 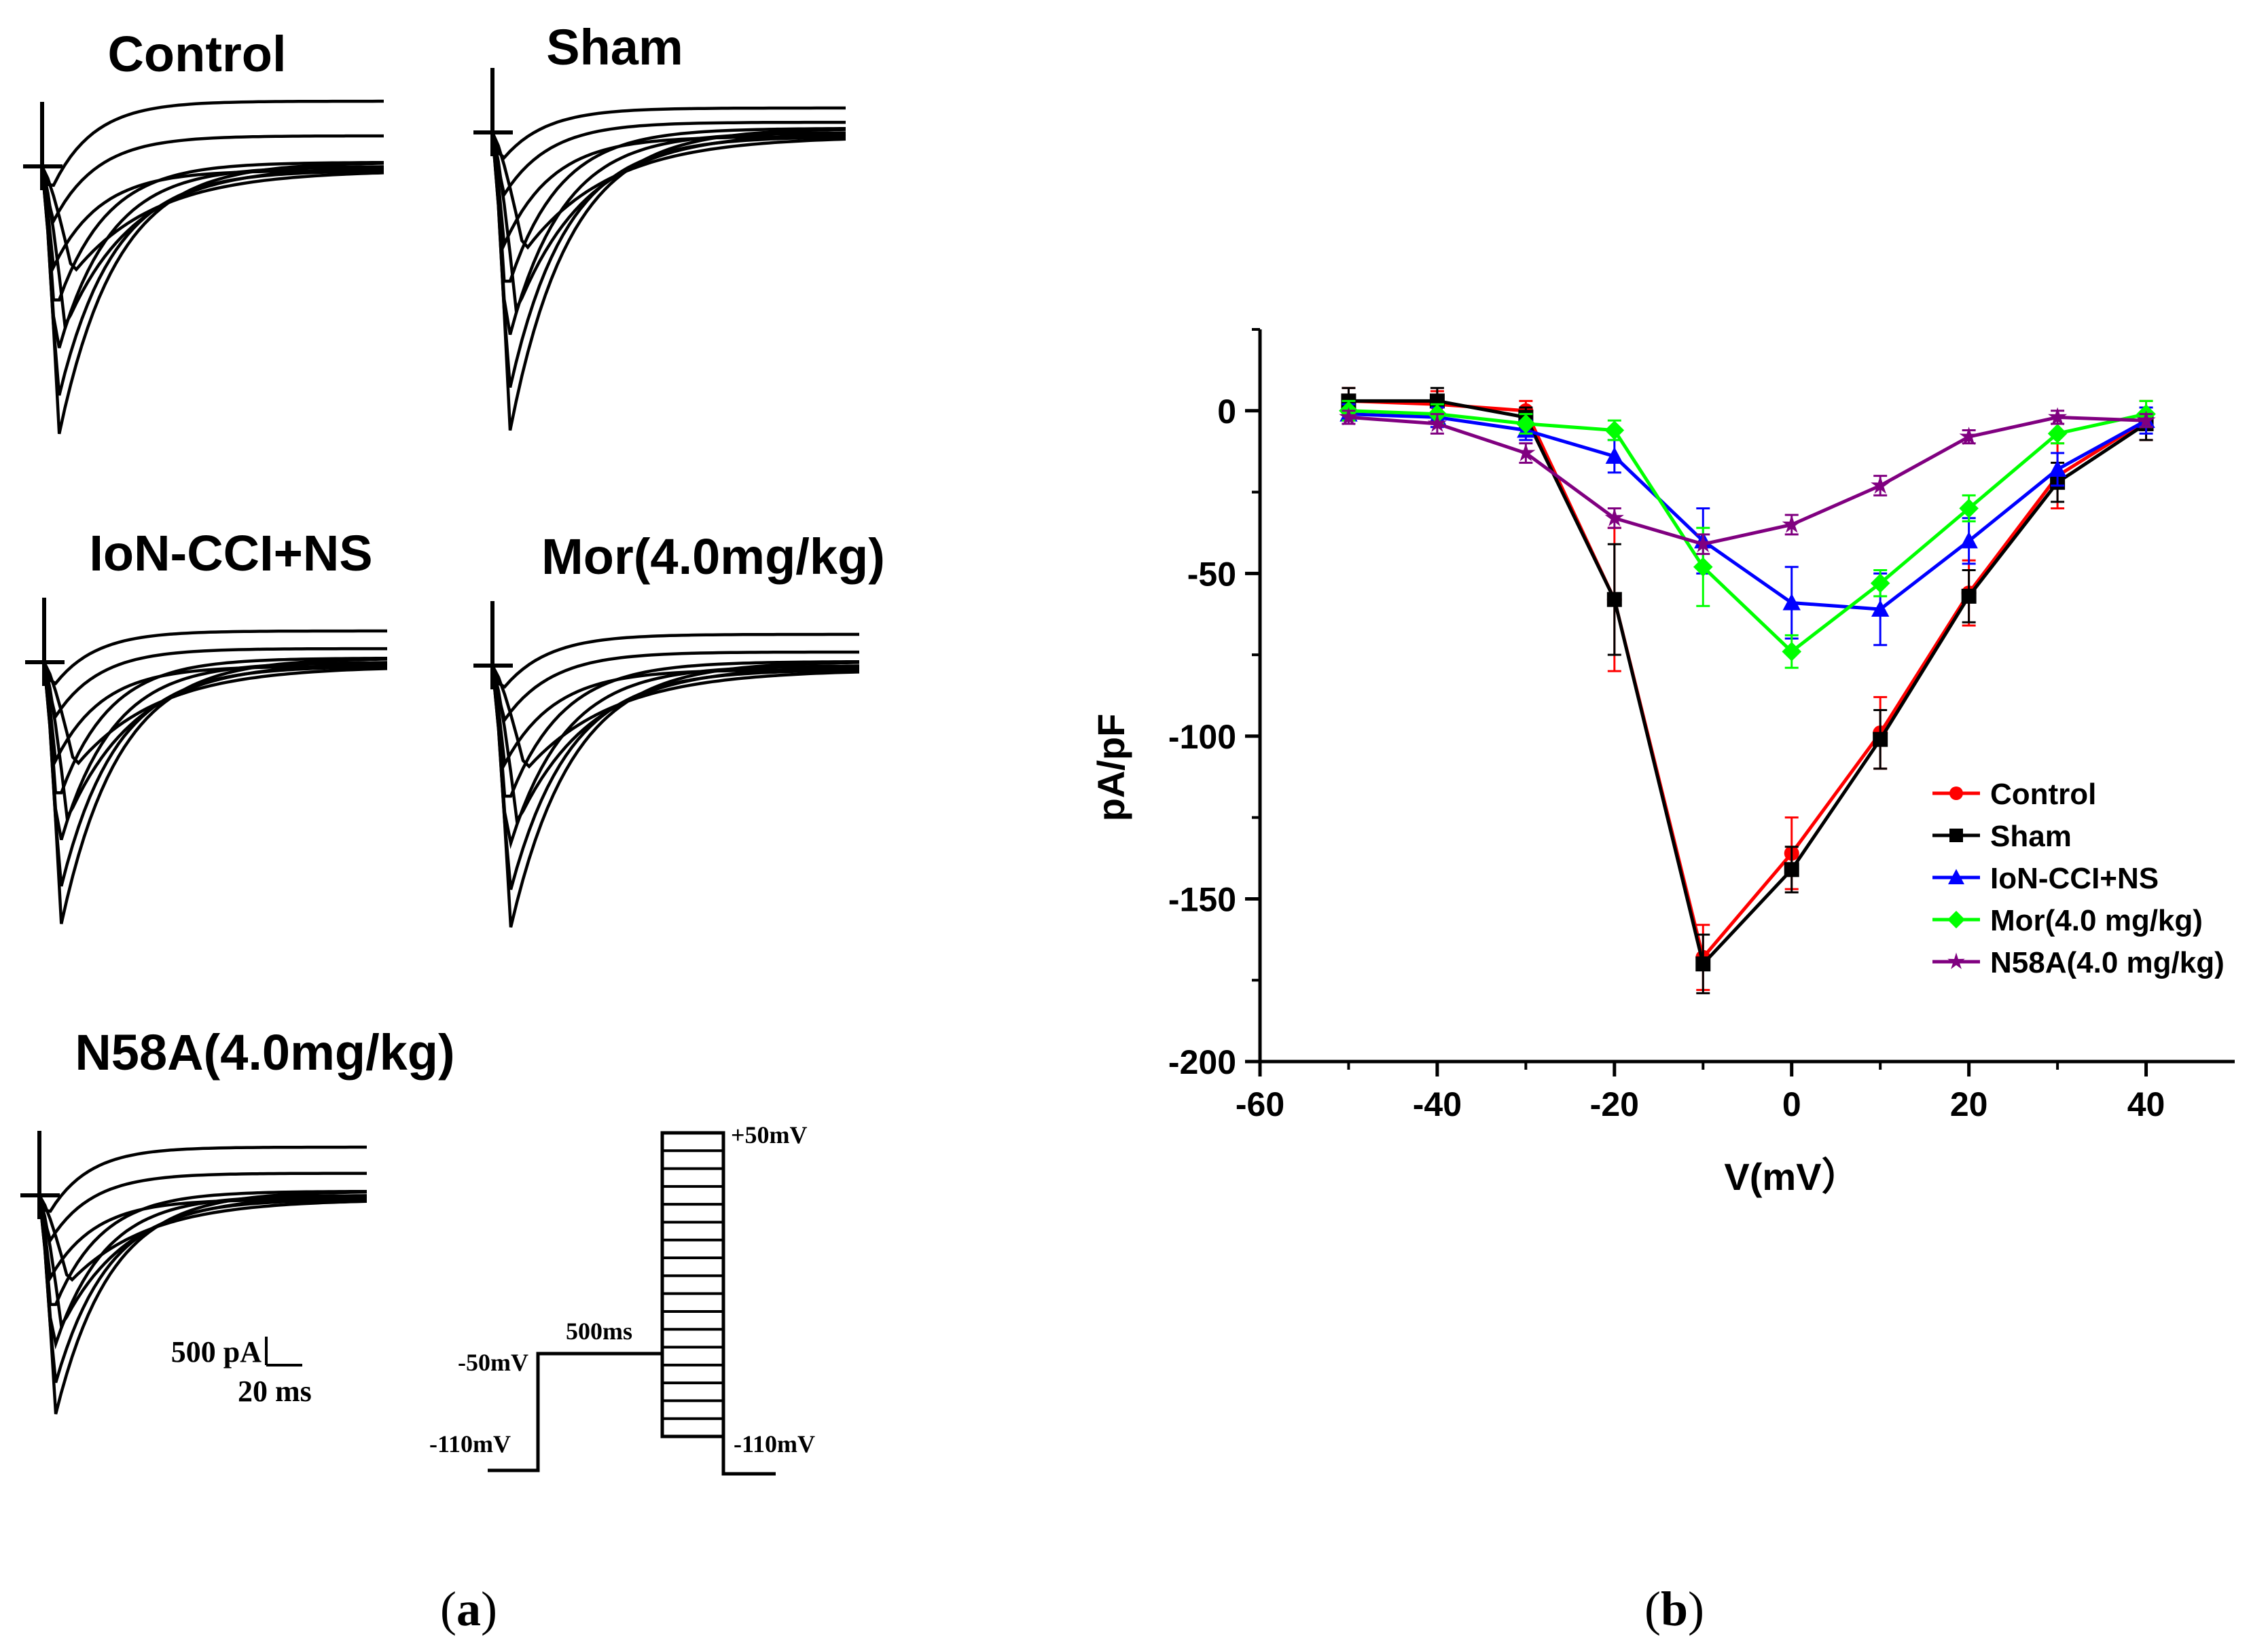 I want to click on protocol-end-label: -110mV, so click(x=774, y=1444).